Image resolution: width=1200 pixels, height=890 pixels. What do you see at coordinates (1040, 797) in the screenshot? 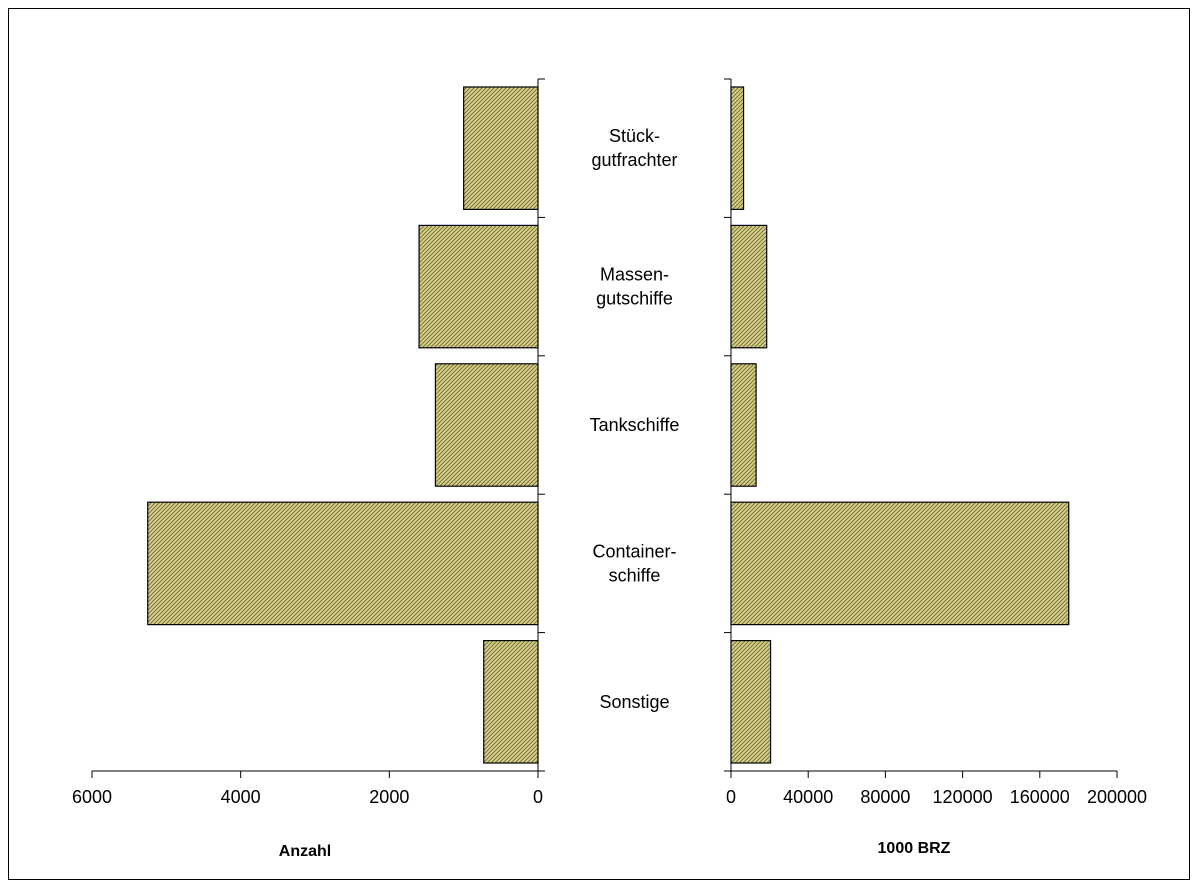
I see `right-tick-label: 160000` at bounding box center [1040, 797].